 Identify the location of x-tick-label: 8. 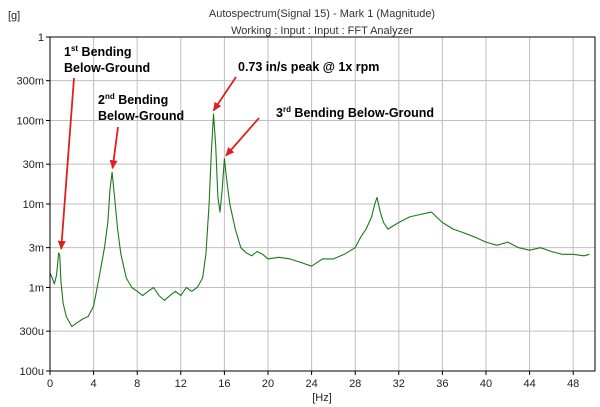
(137, 384).